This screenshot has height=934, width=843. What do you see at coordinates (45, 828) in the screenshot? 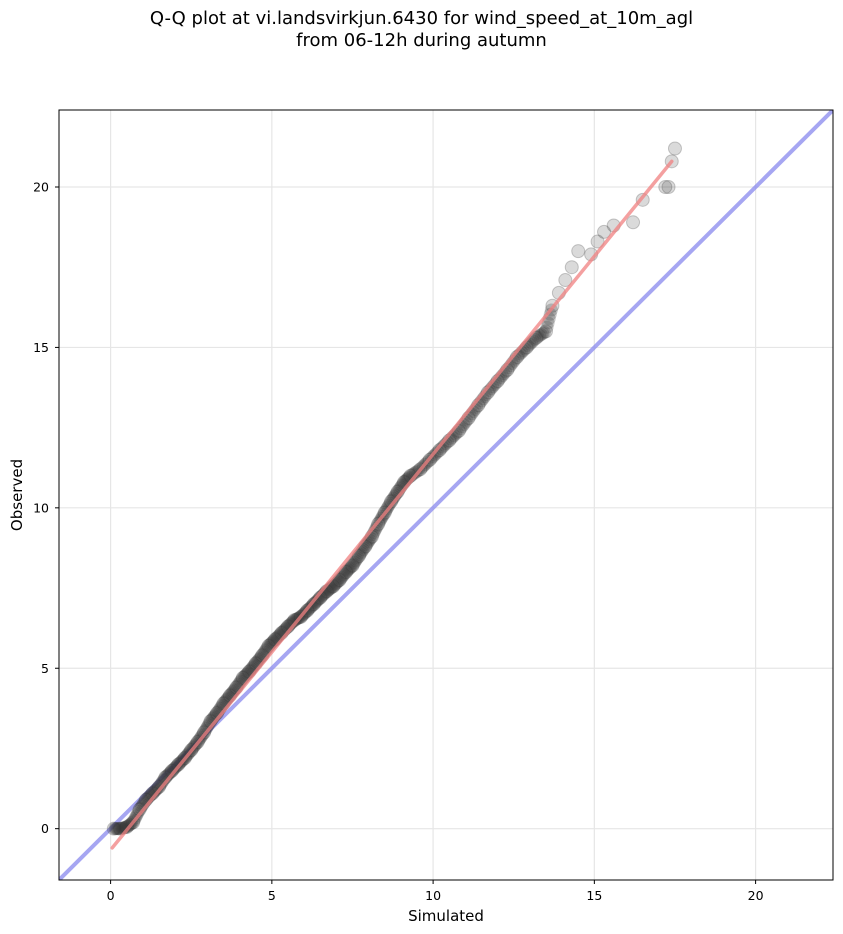
I see `y-tick-label: 0` at bounding box center [45, 828].